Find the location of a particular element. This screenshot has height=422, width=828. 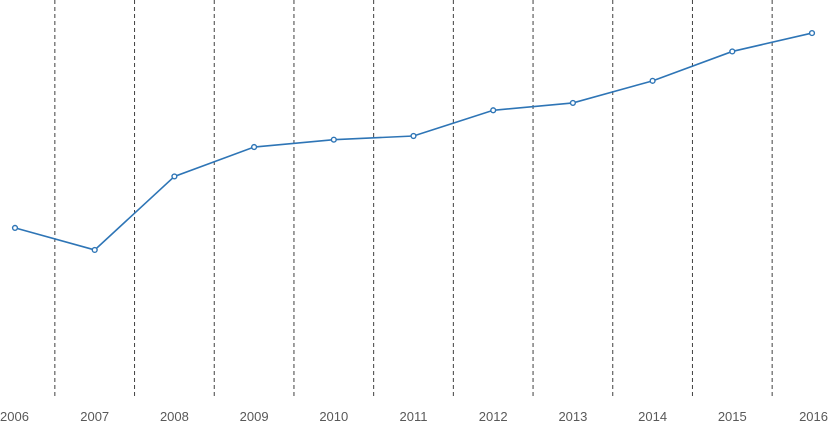

x-tick-label: 2014 is located at coordinates (652, 415).